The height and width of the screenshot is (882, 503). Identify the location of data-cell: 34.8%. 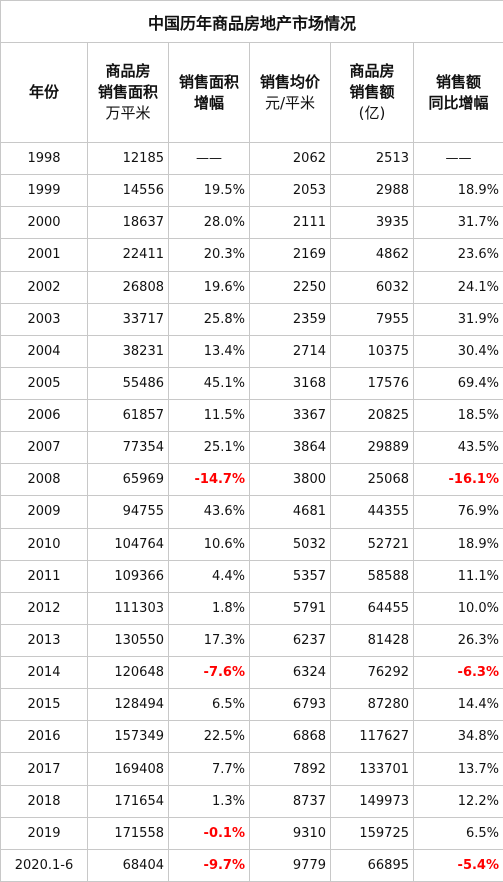
(458, 737).